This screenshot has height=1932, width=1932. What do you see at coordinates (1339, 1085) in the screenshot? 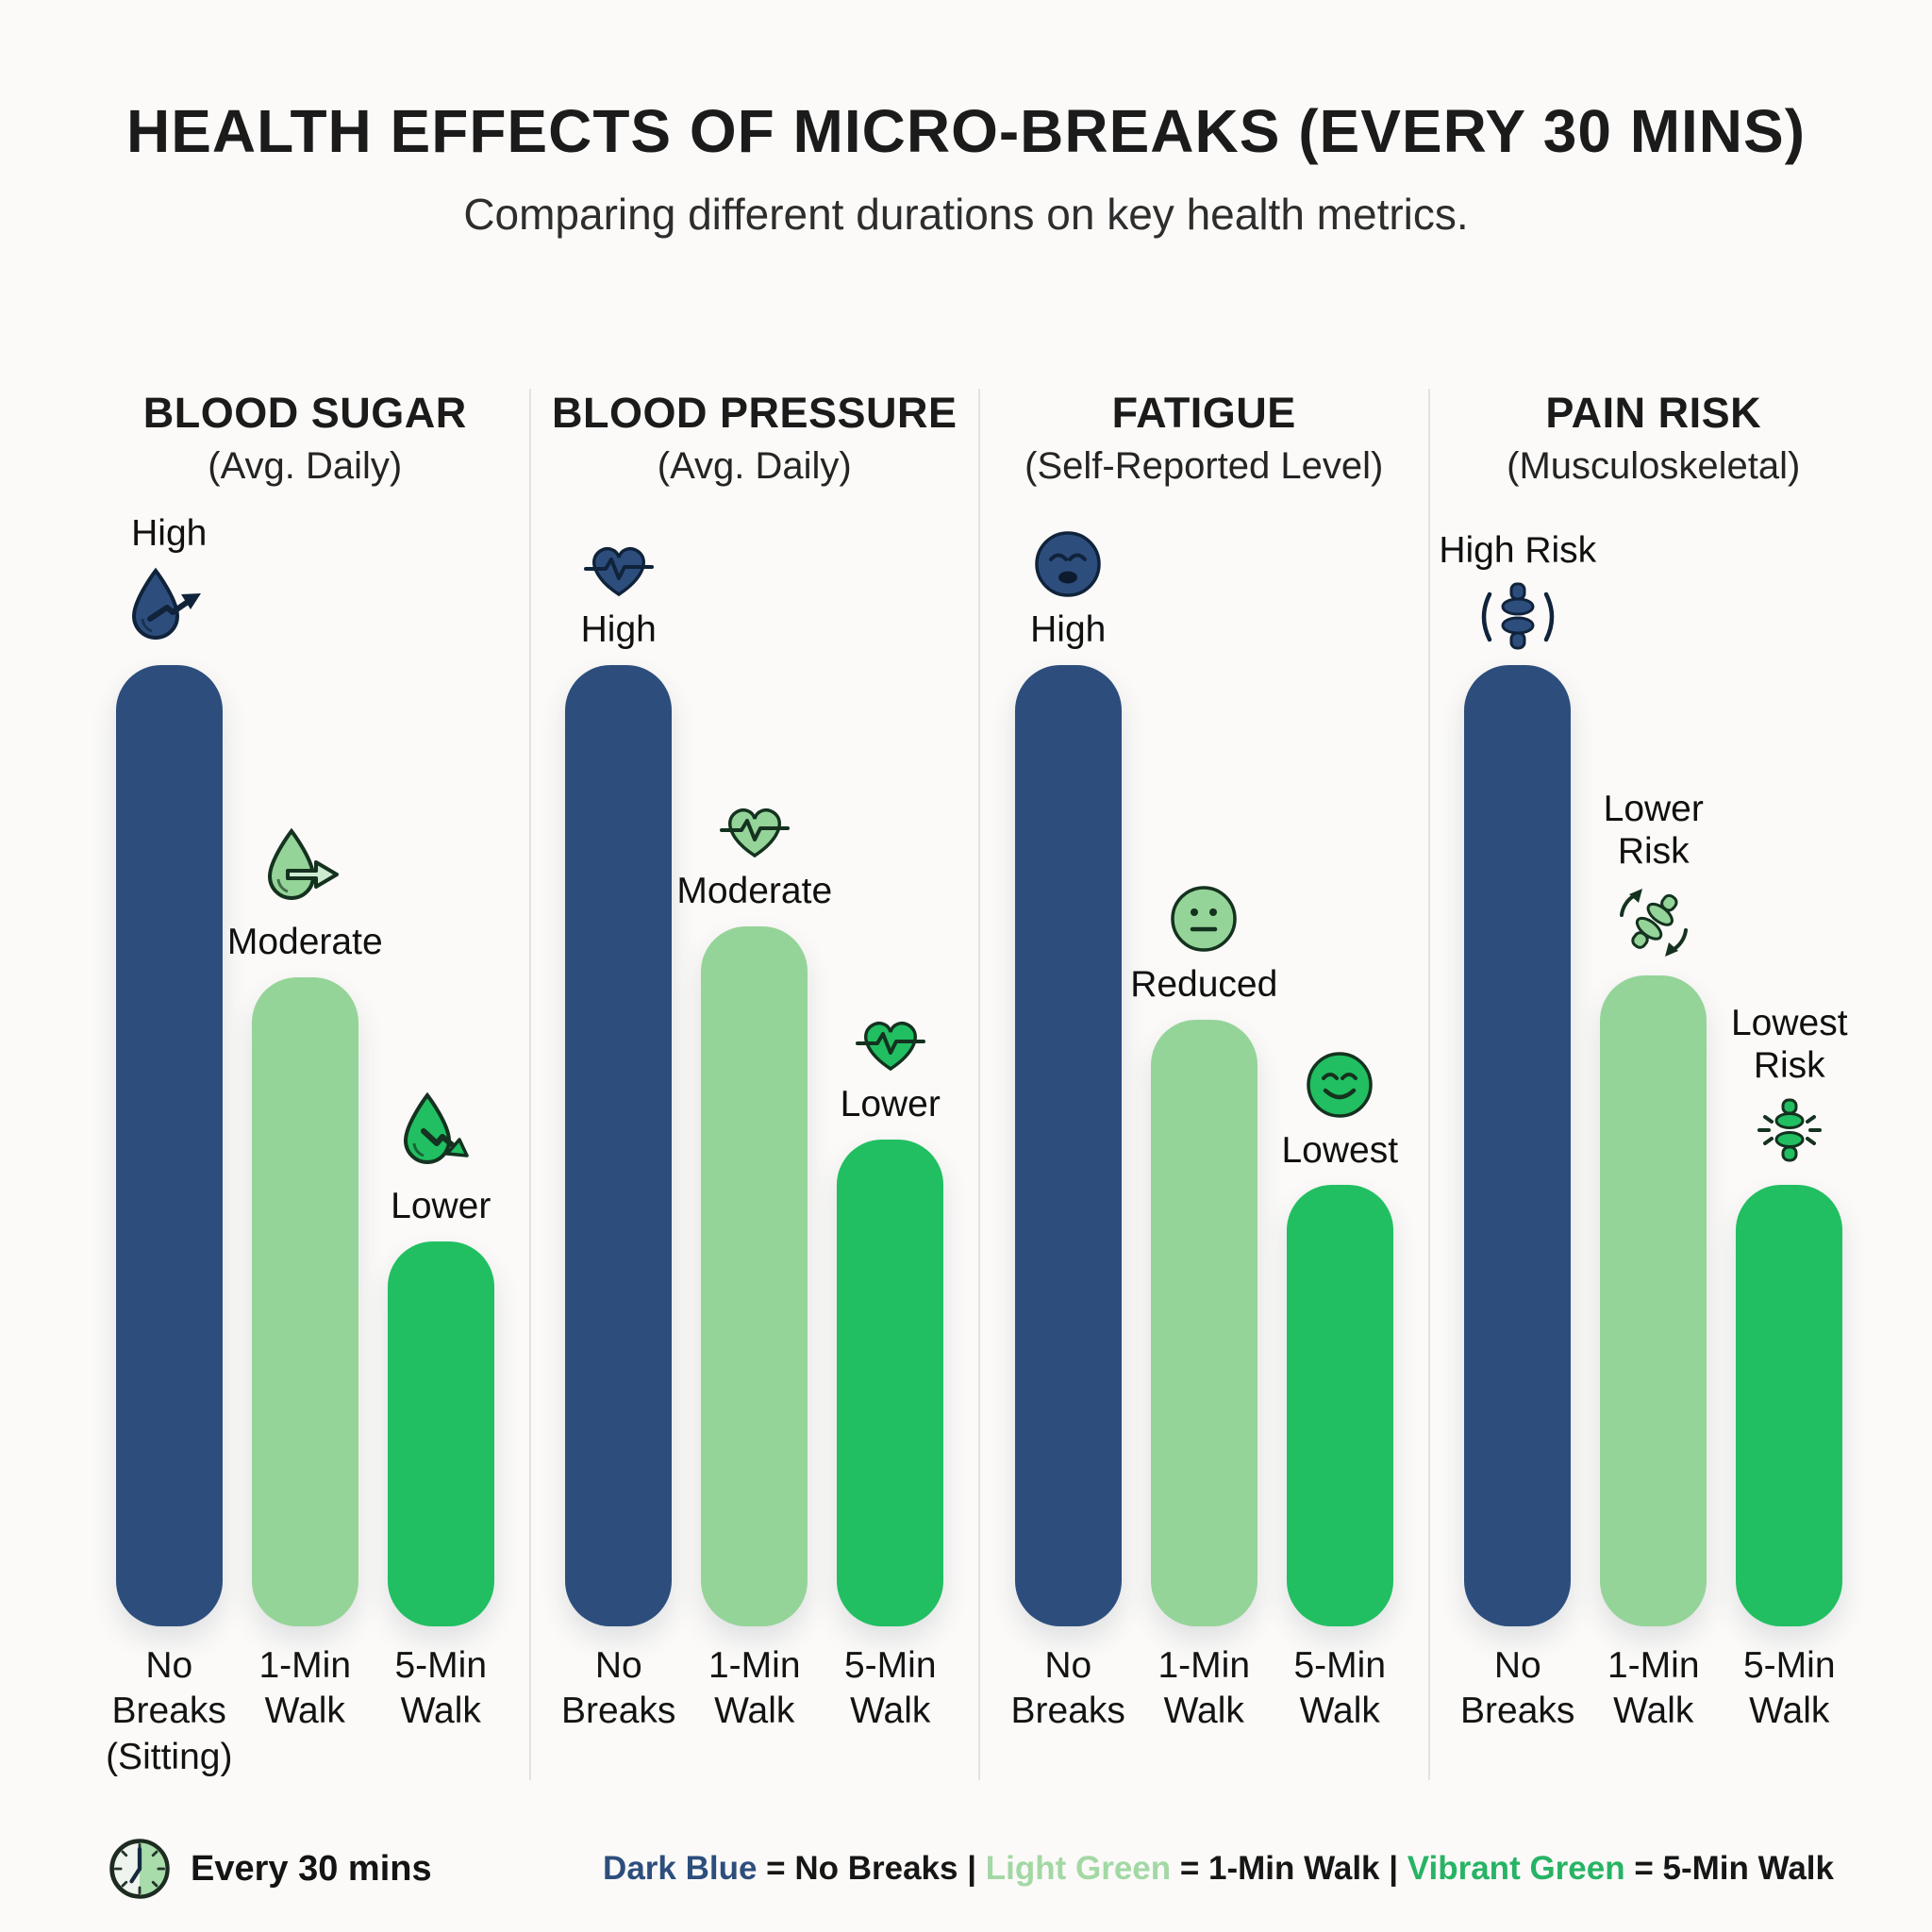
I see `happy-face-icon` at bounding box center [1339, 1085].